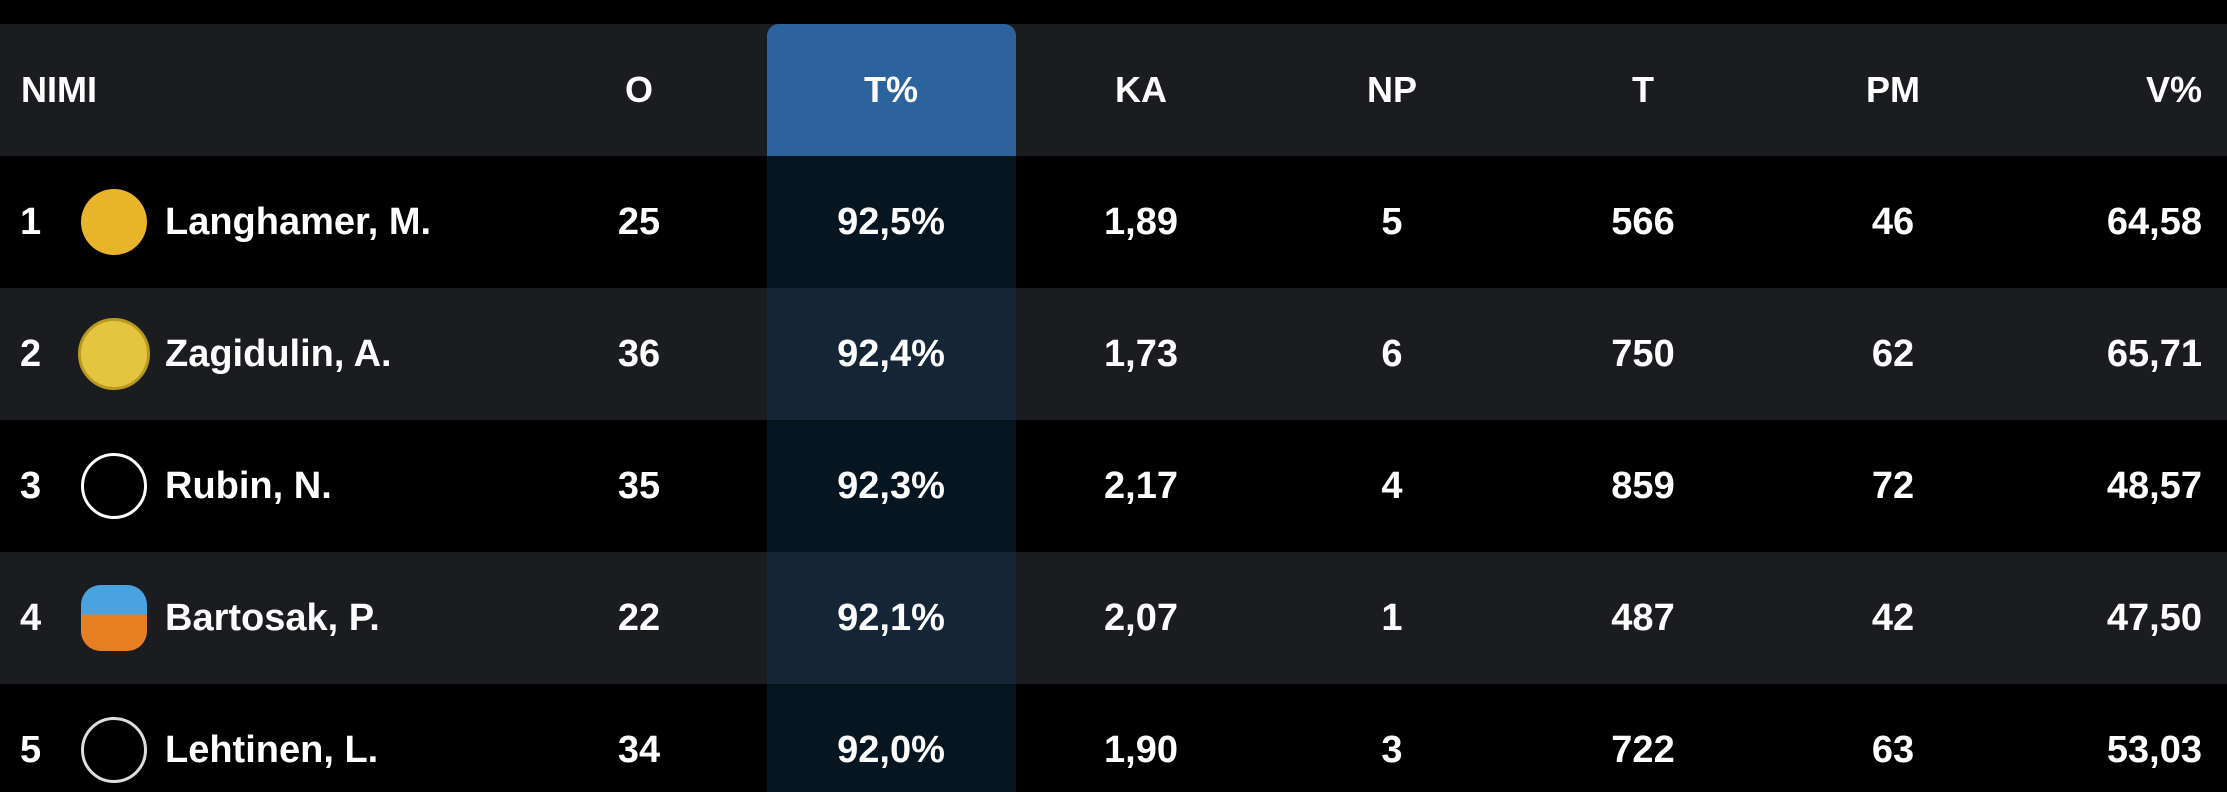  I want to click on stat-value: 34, so click(639, 750).